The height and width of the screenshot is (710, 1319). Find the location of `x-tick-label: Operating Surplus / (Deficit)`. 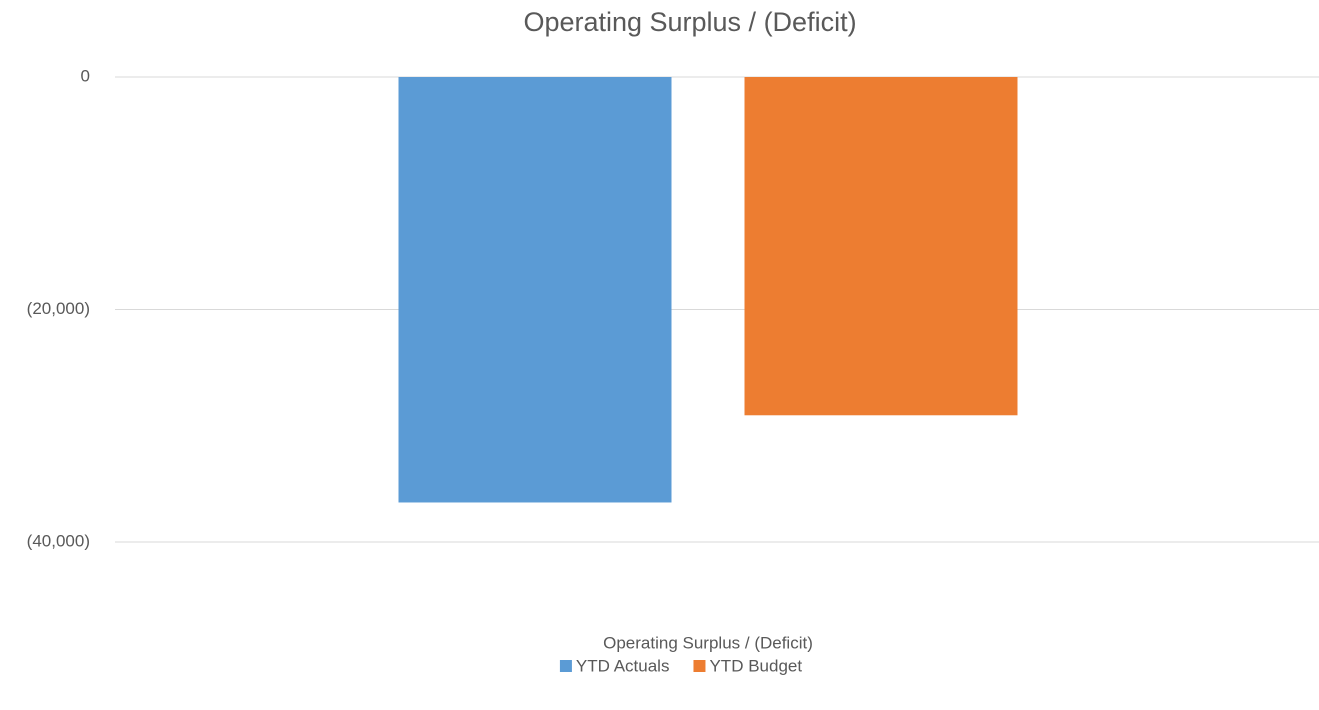

x-tick-label: Operating Surplus / (Deficit) is located at coordinates (708, 642).